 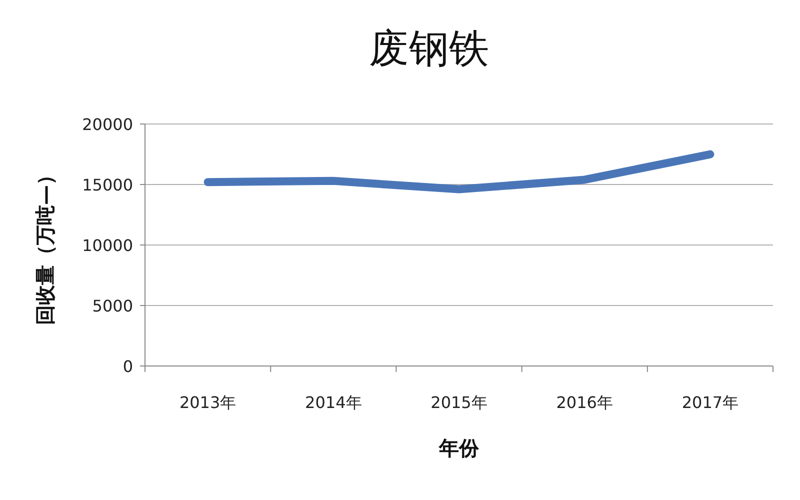 What do you see at coordinates (127, 366) in the screenshot?
I see `y-tick-label: 0` at bounding box center [127, 366].